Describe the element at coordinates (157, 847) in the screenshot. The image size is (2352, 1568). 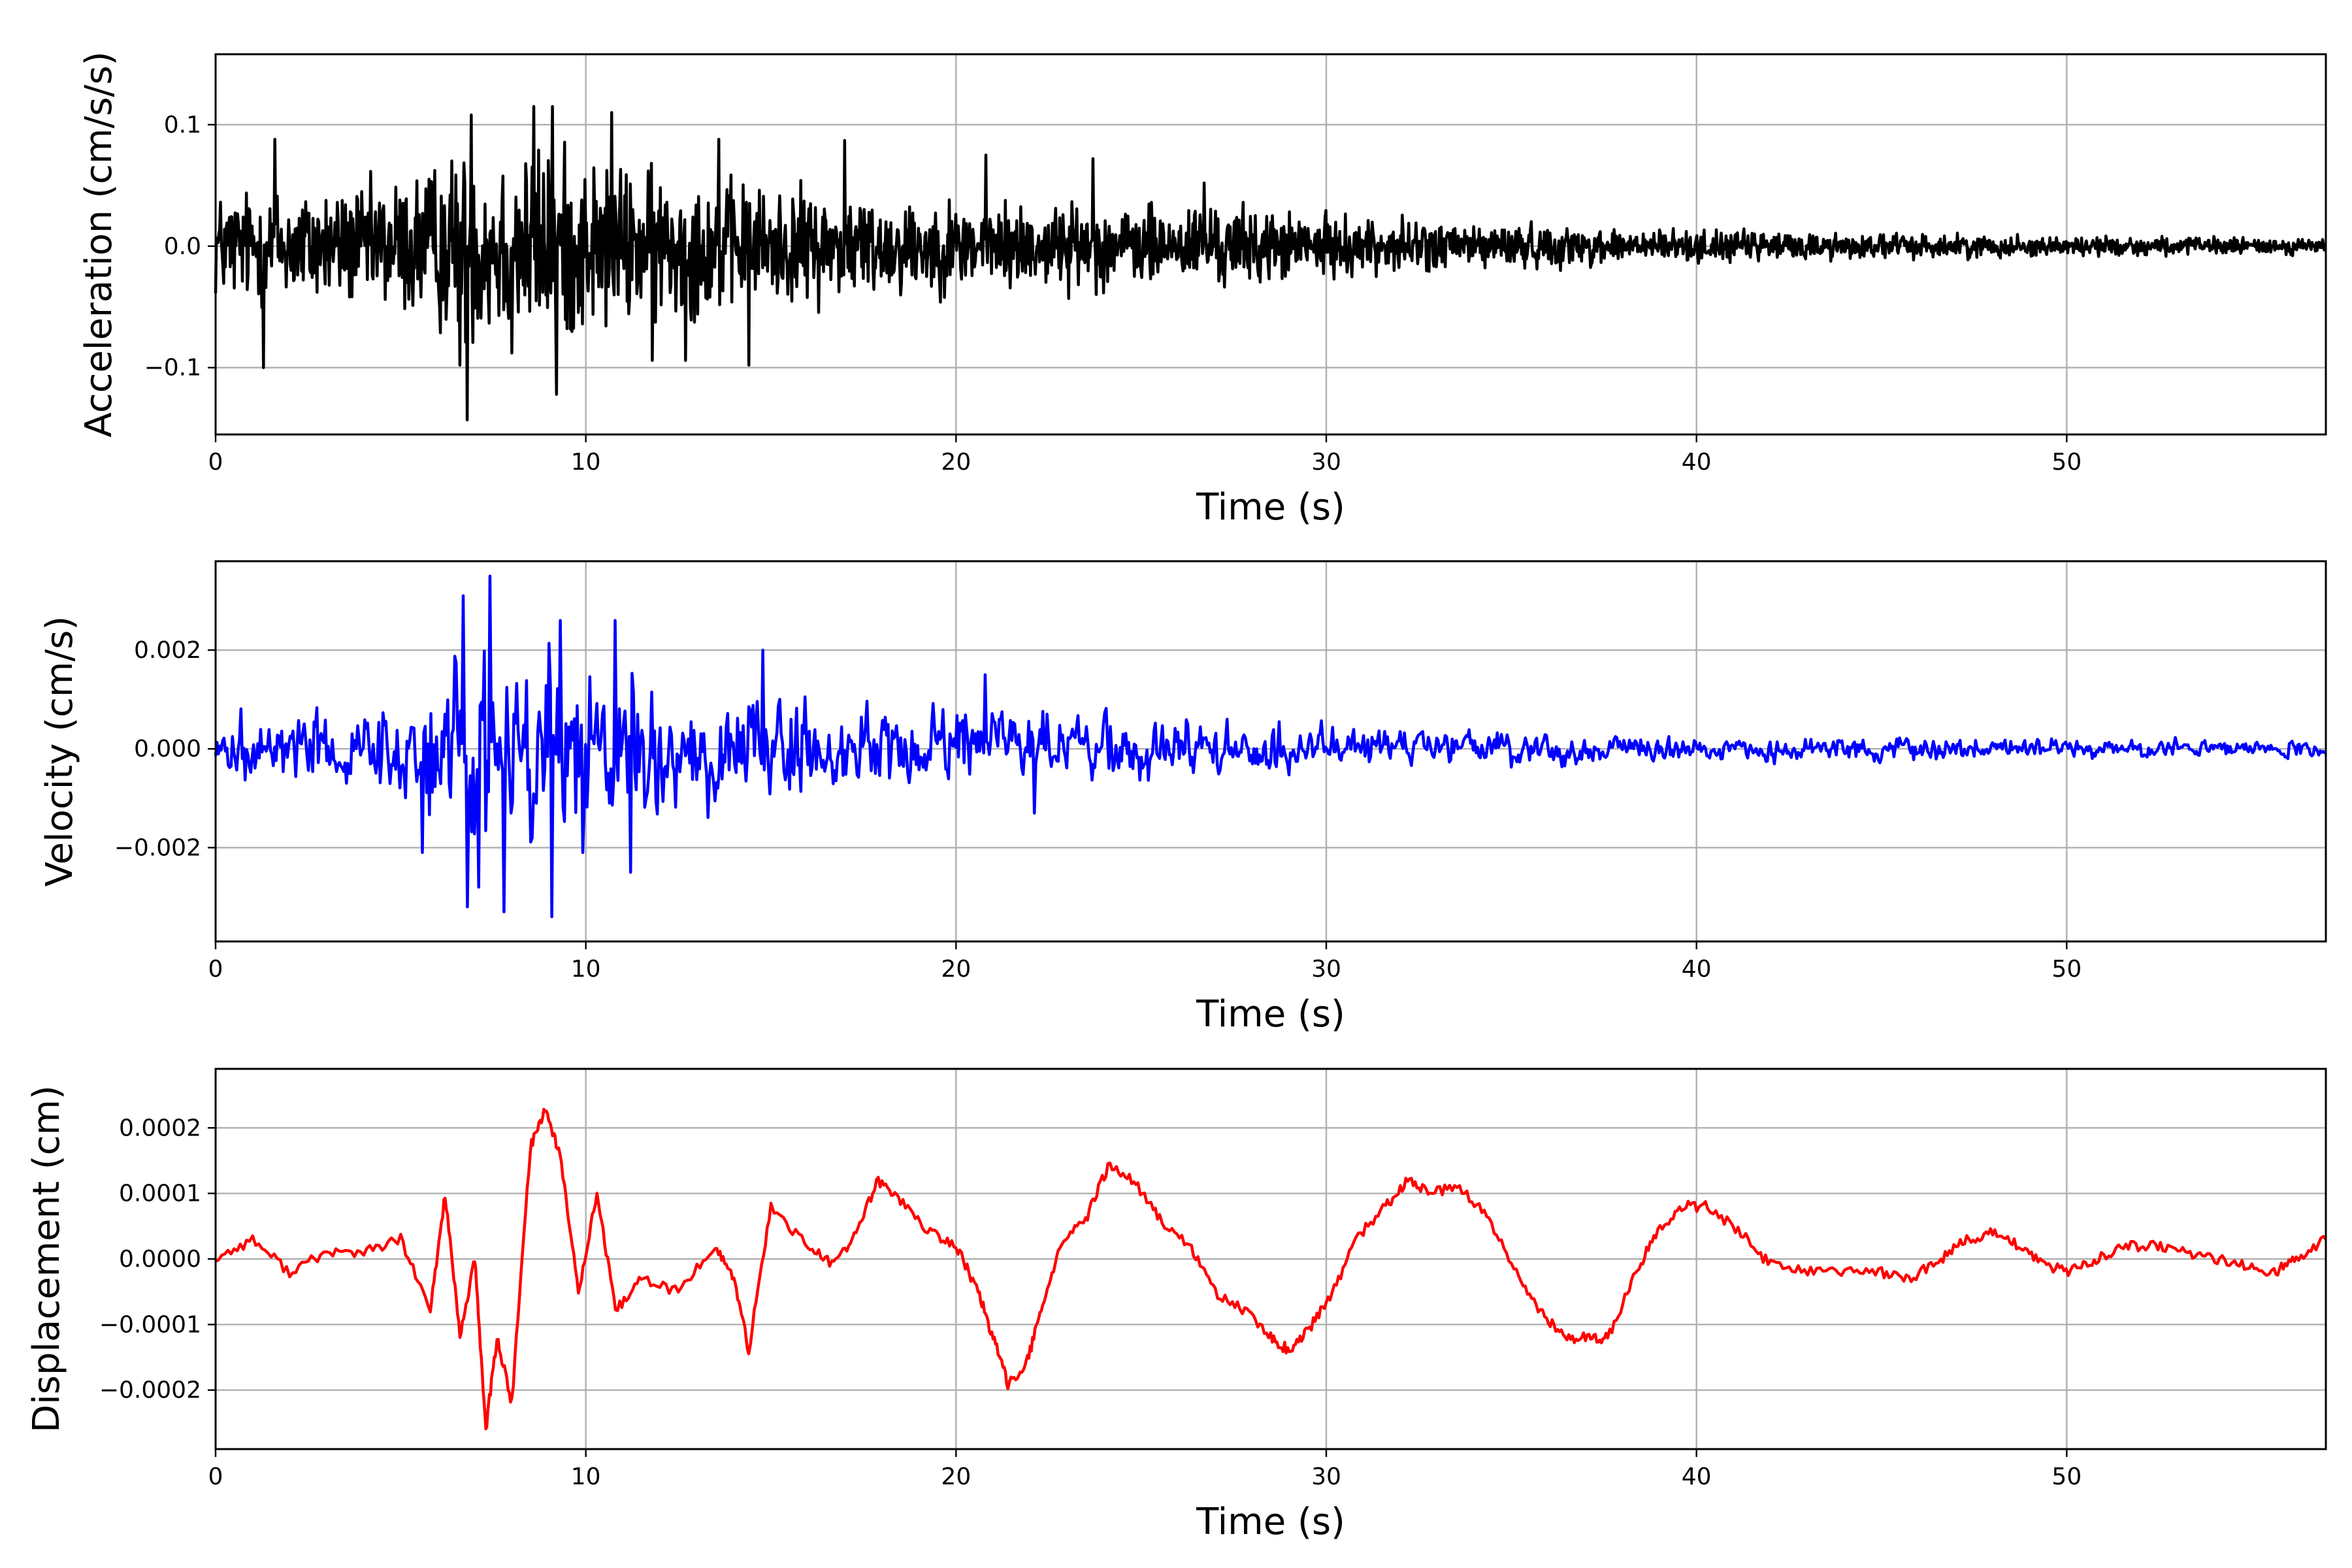
I see `velocity-y-tick-label: −0.002` at that location.